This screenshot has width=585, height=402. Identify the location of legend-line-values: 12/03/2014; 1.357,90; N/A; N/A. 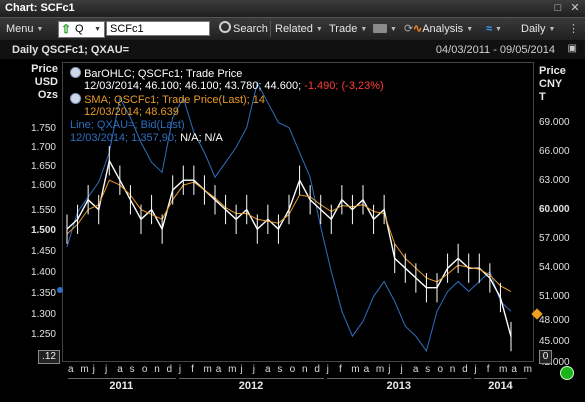
(227, 138).